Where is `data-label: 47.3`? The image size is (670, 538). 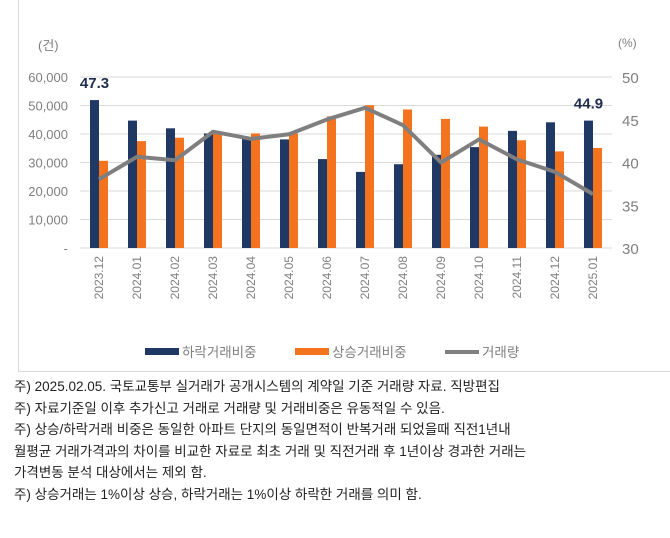
data-label: 47.3 is located at coordinates (94, 83).